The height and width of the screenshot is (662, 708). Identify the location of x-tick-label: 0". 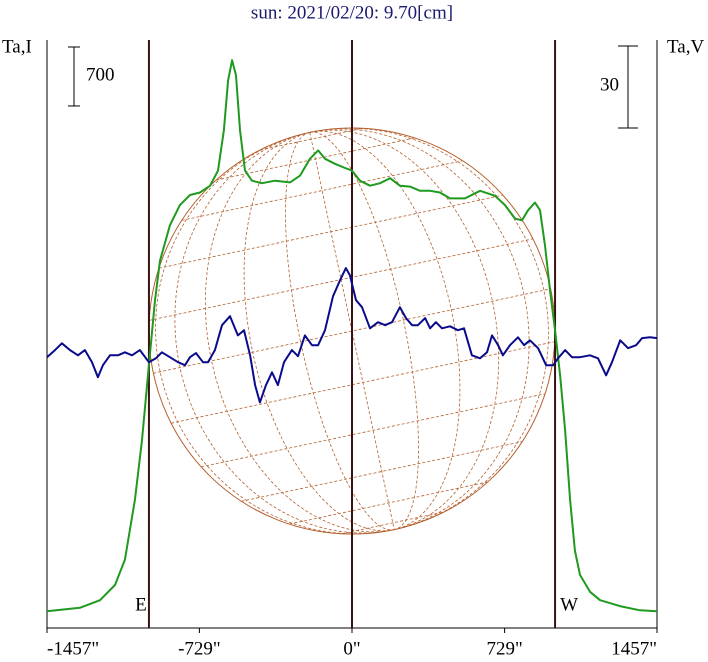
(351, 648).